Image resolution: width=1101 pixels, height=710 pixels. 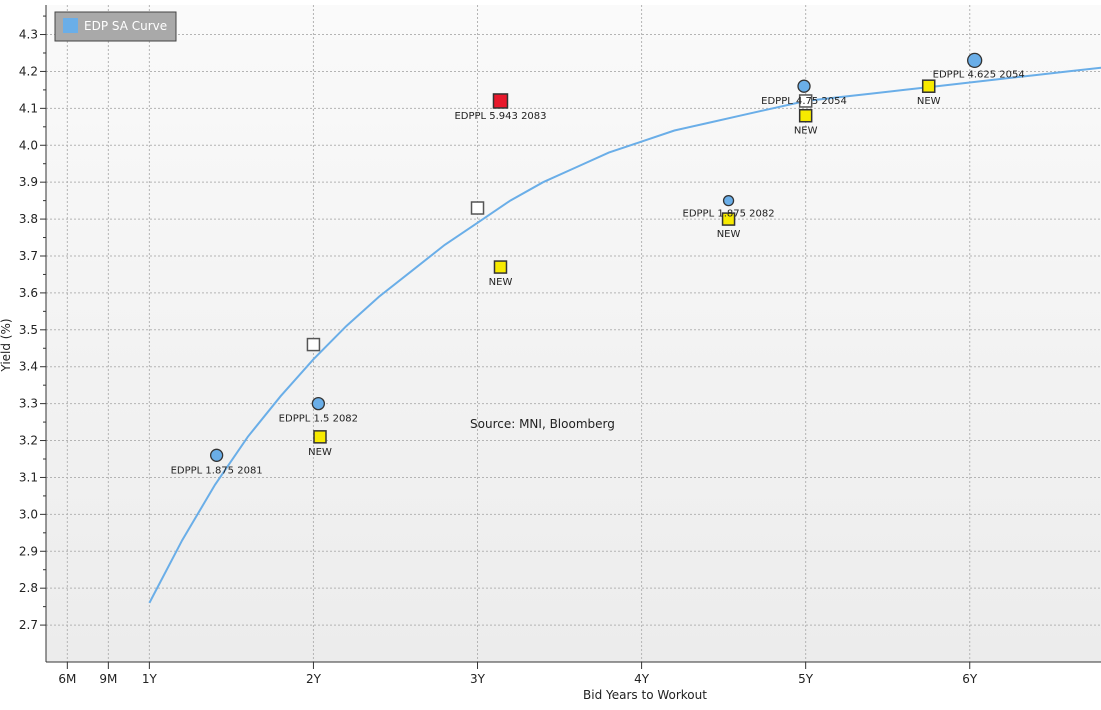 What do you see at coordinates (150, 679) in the screenshot?
I see `x-tick-label: 1Y` at bounding box center [150, 679].